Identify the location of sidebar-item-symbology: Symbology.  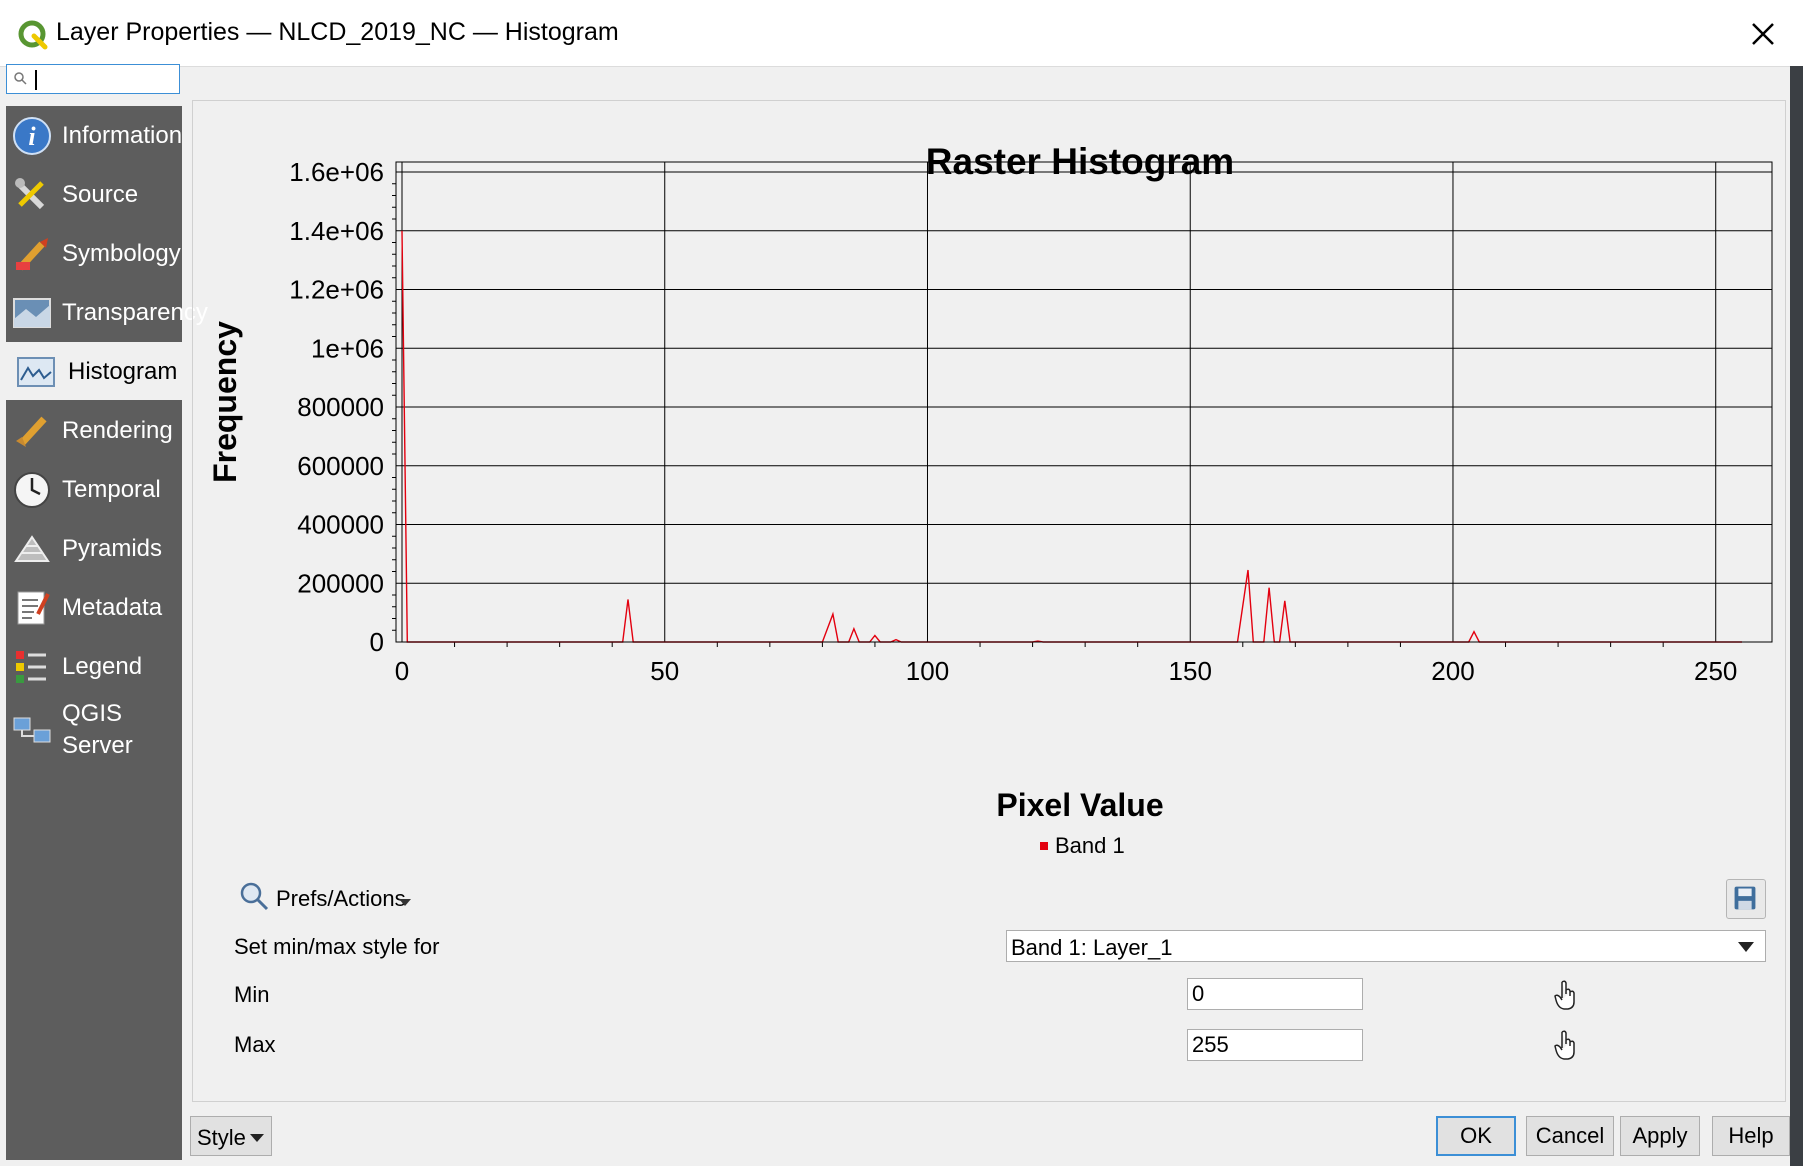
(94, 253).